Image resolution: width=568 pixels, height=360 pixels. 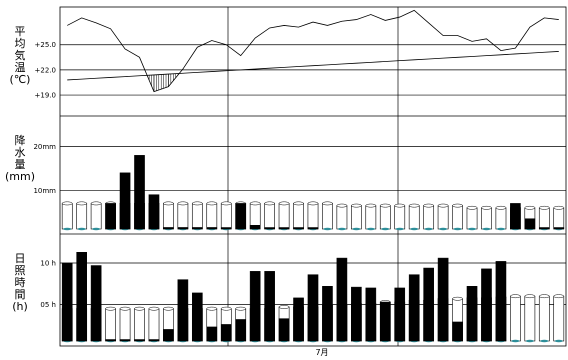 I want to click on y-axis-label-char: 照, so click(x=20, y=270).